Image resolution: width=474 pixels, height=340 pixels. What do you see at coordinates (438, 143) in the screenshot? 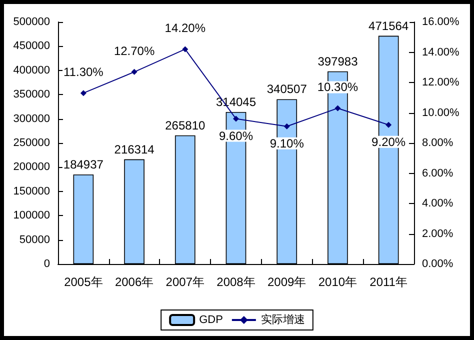
I see `y2-tick-label: 8.00%` at bounding box center [438, 143].